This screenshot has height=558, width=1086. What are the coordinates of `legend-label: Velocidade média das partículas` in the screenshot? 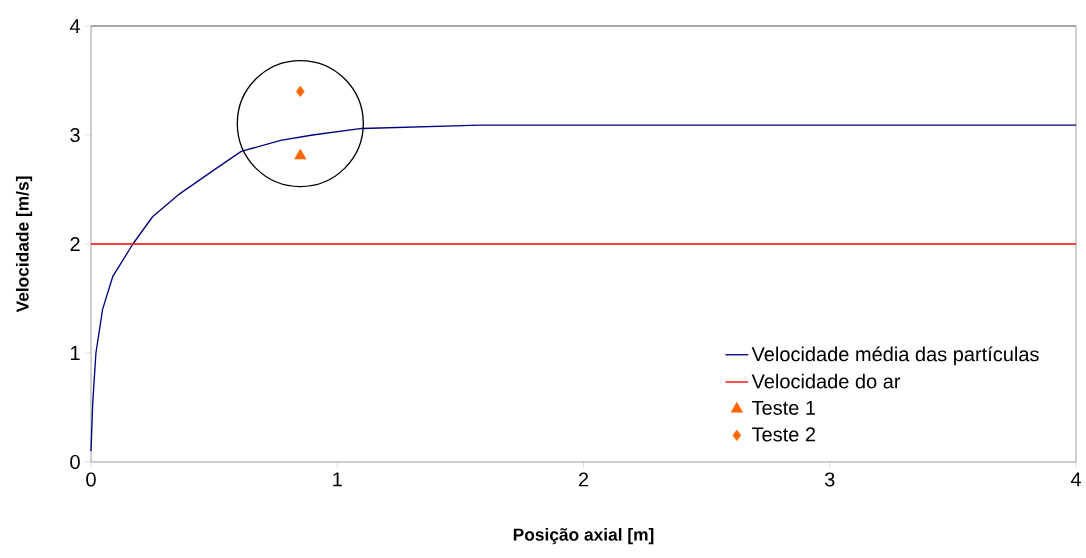 It's located at (895, 356).